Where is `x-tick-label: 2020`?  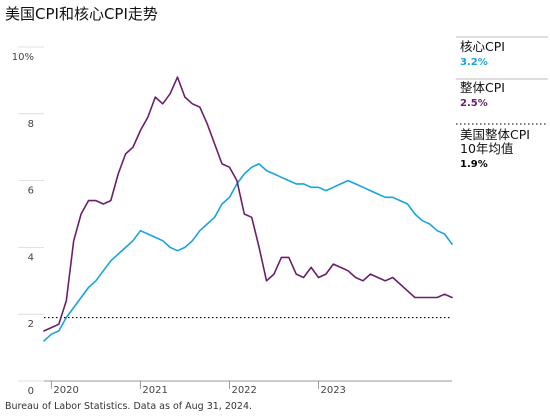
x-tick-label: 2020 is located at coordinates (65, 390).